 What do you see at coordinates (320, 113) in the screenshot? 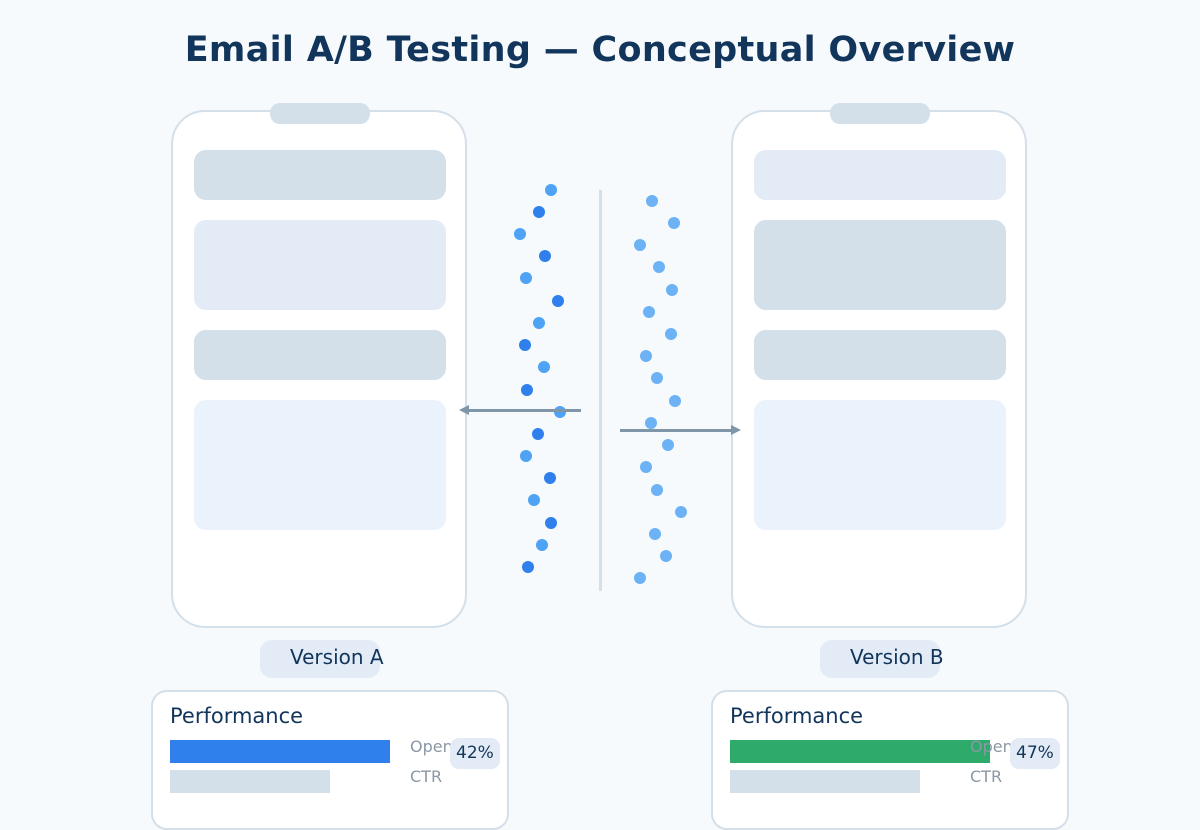
I see `phone-notch-a` at bounding box center [320, 113].